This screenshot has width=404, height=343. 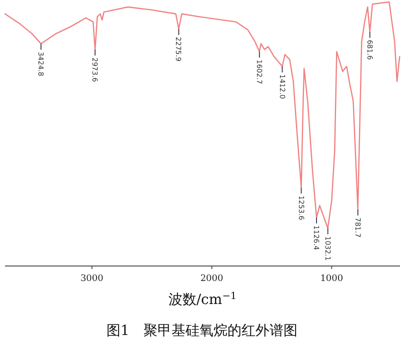 I want to click on x-axis-title: 波数/cm$^{−1}$, so click(x=202, y=299).